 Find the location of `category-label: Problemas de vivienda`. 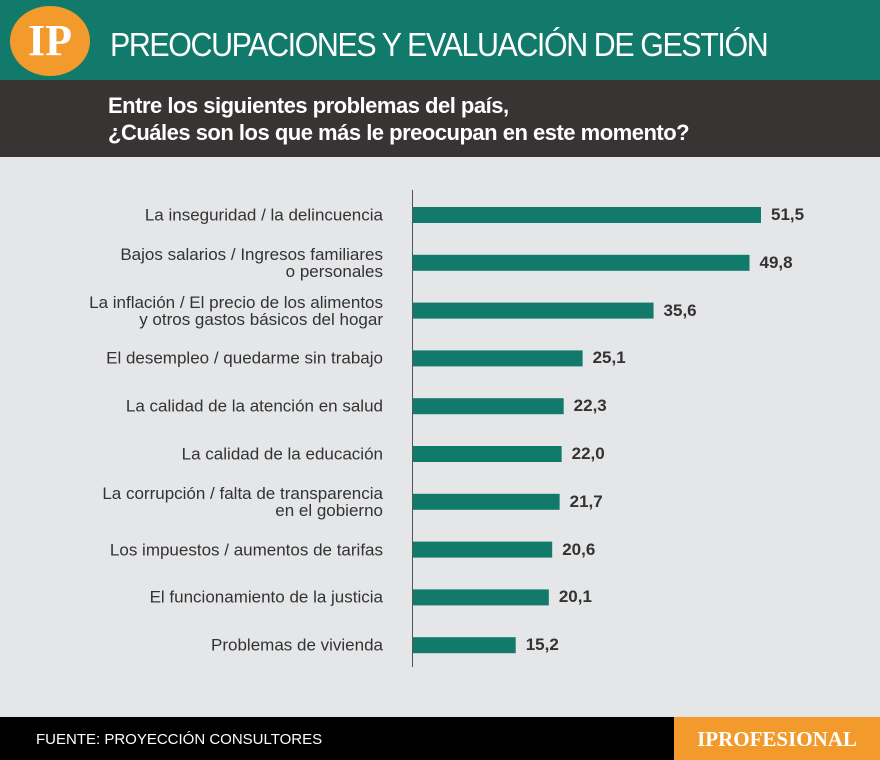

category-label: Problemas de vivienda is located at coordinates (297, 645).